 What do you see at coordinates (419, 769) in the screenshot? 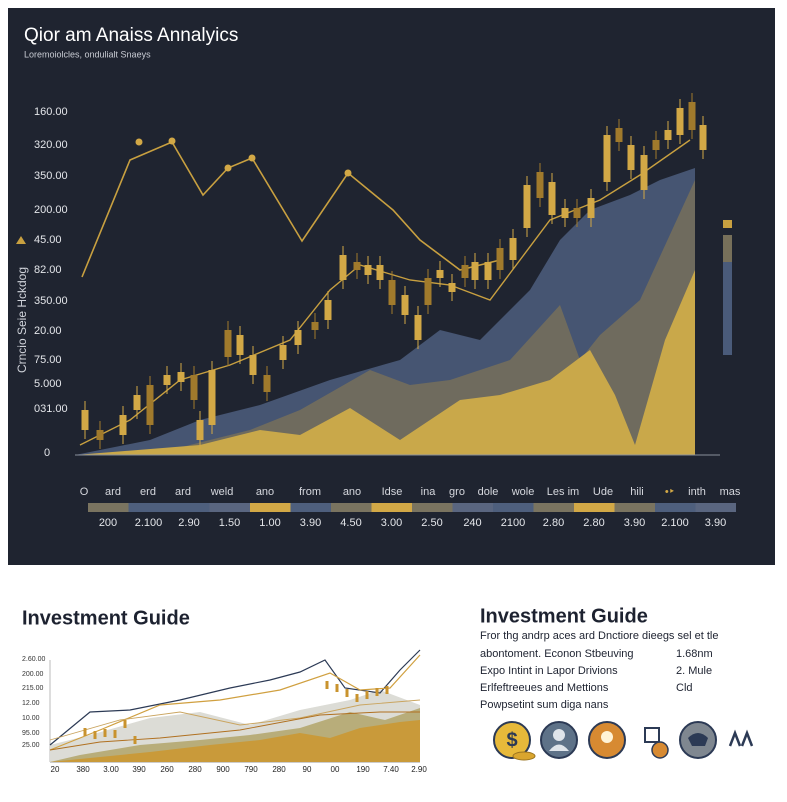
I see `guide-x-label: 2.90` at bounding box center [419, 769].